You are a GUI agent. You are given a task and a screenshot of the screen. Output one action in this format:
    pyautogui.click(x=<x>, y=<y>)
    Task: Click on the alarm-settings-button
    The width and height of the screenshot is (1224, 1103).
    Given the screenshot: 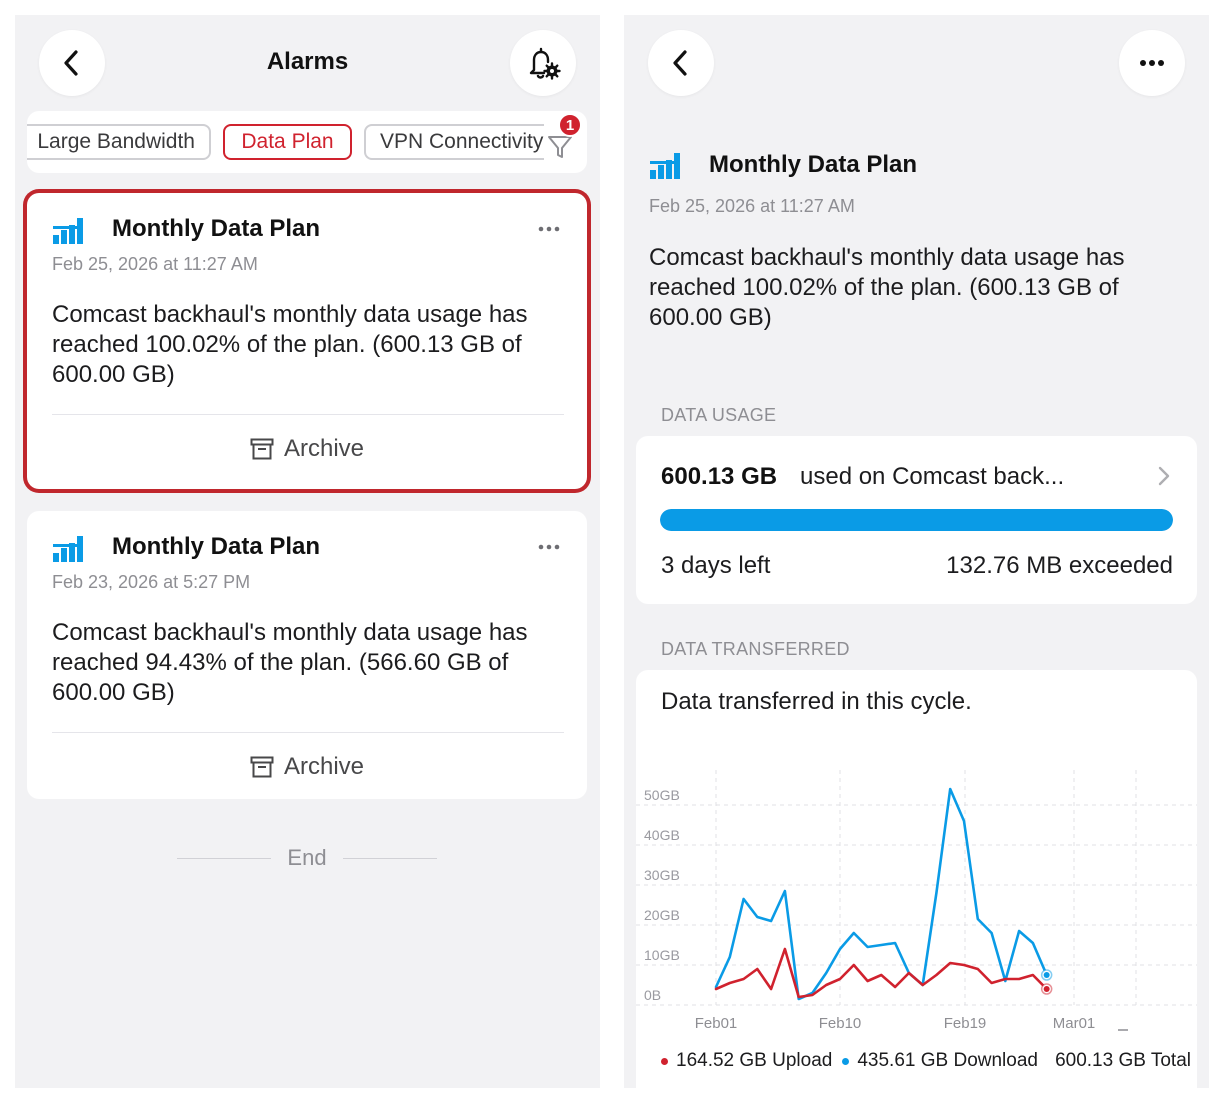 What is the action you would take?
    pyautogui.click(x=543, y=63)
    